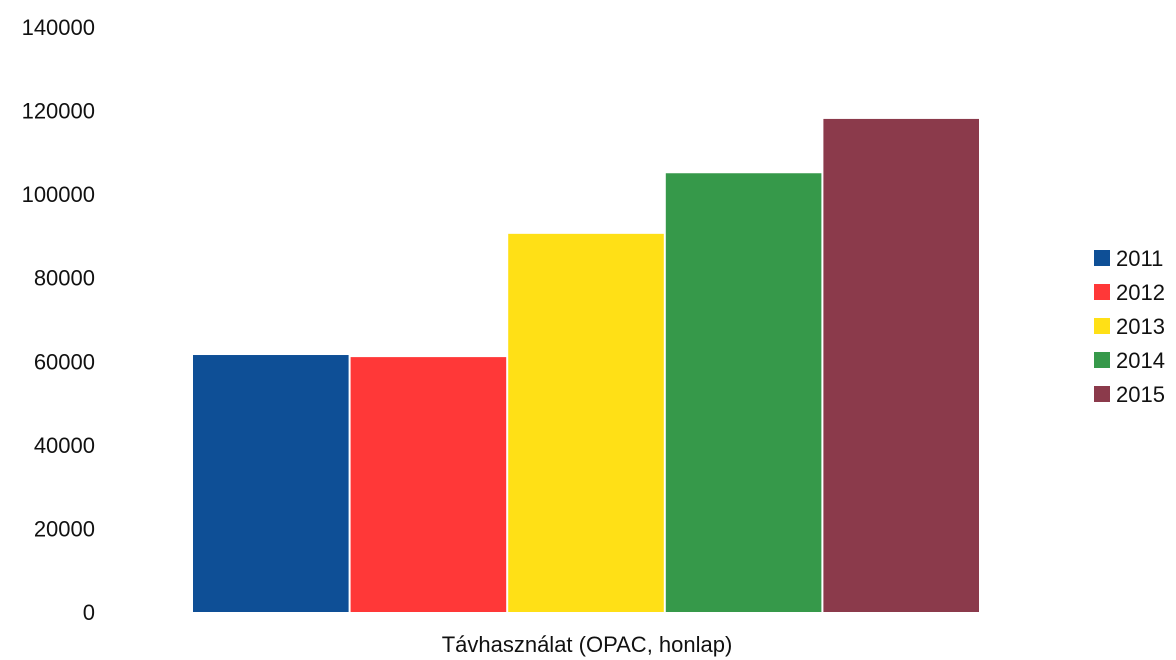  I want to click on legend-swatch-2014, so click(1102, 360).